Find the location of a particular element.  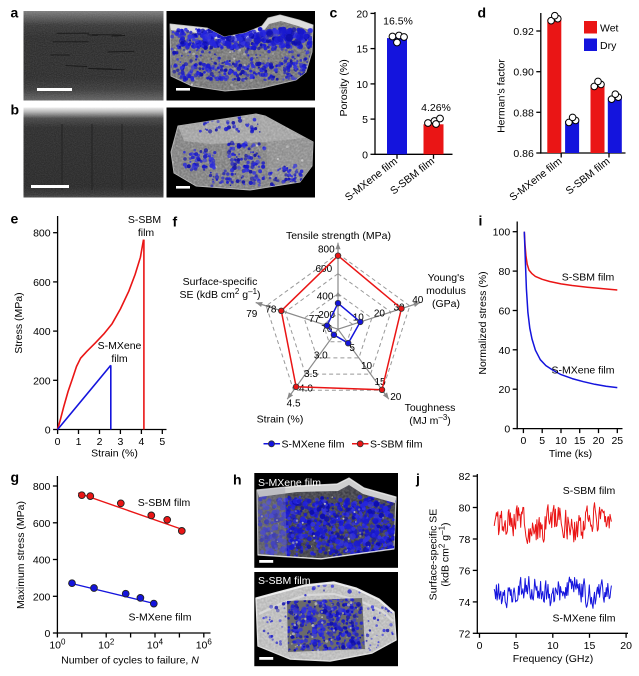

svg-text: 4.0 is located at coordinates (306, 389).